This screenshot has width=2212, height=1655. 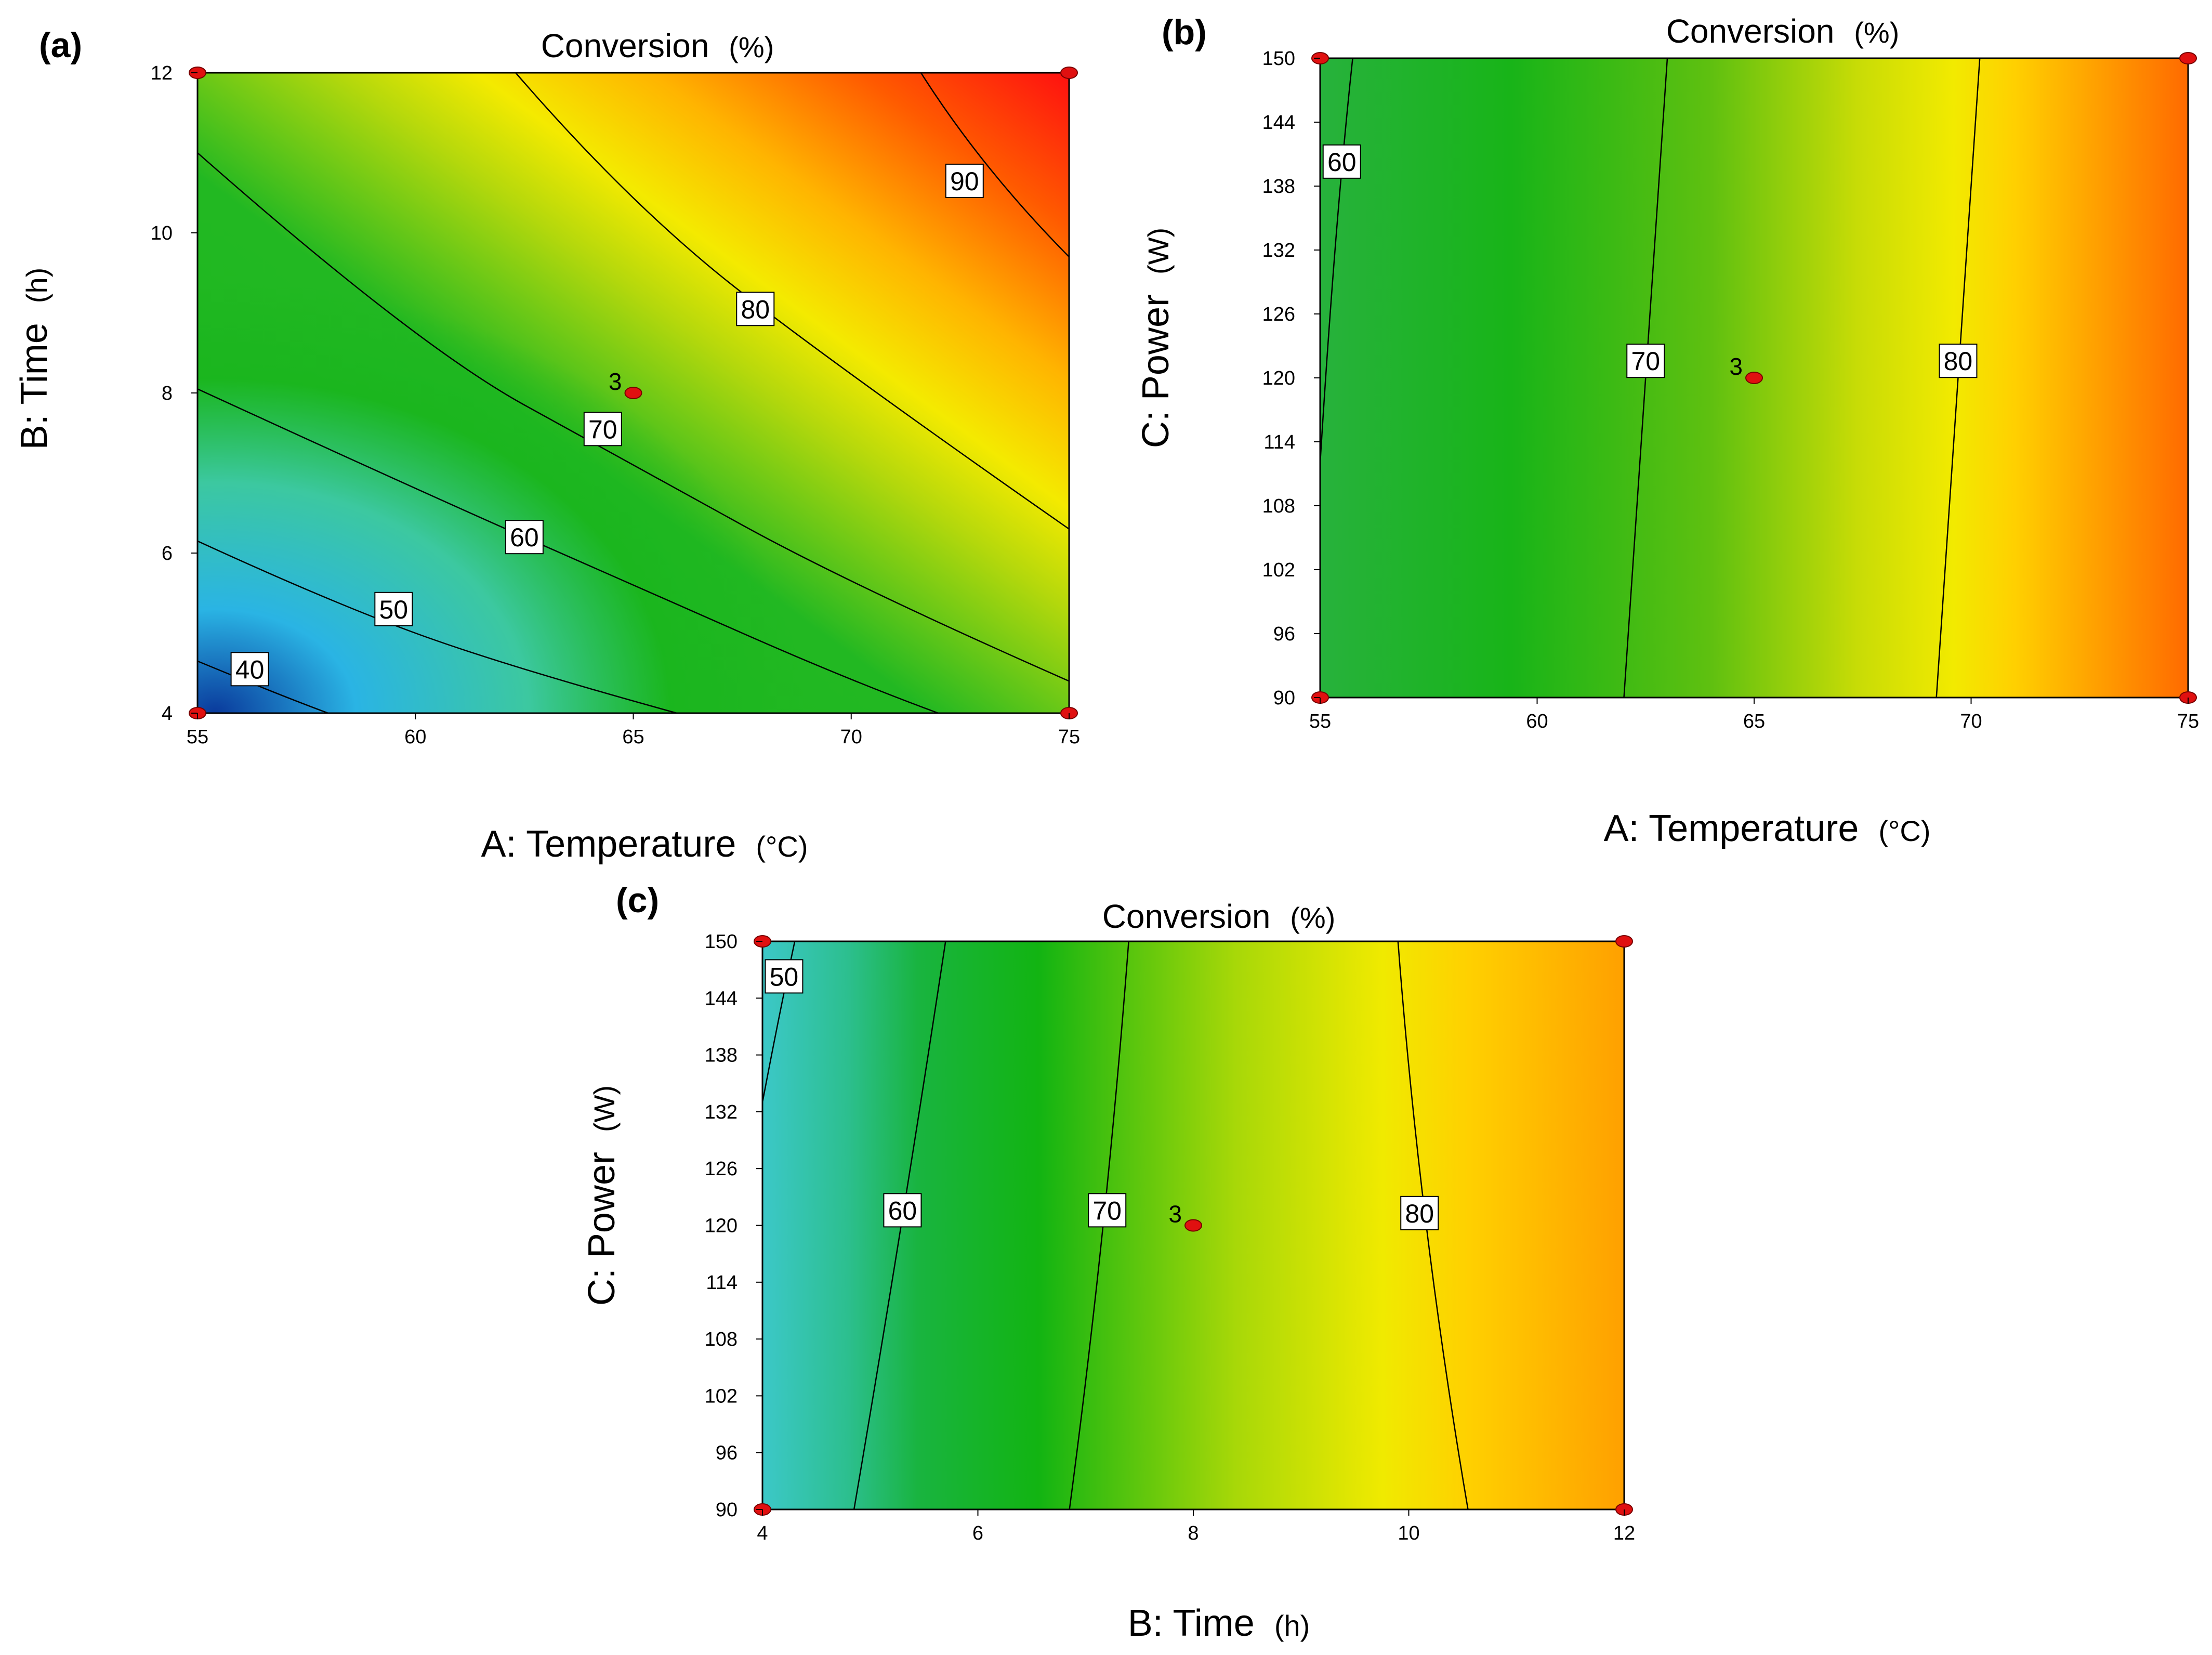 I want to click on panel-a-contour-label-60: 60, so click(x=524, y=537).